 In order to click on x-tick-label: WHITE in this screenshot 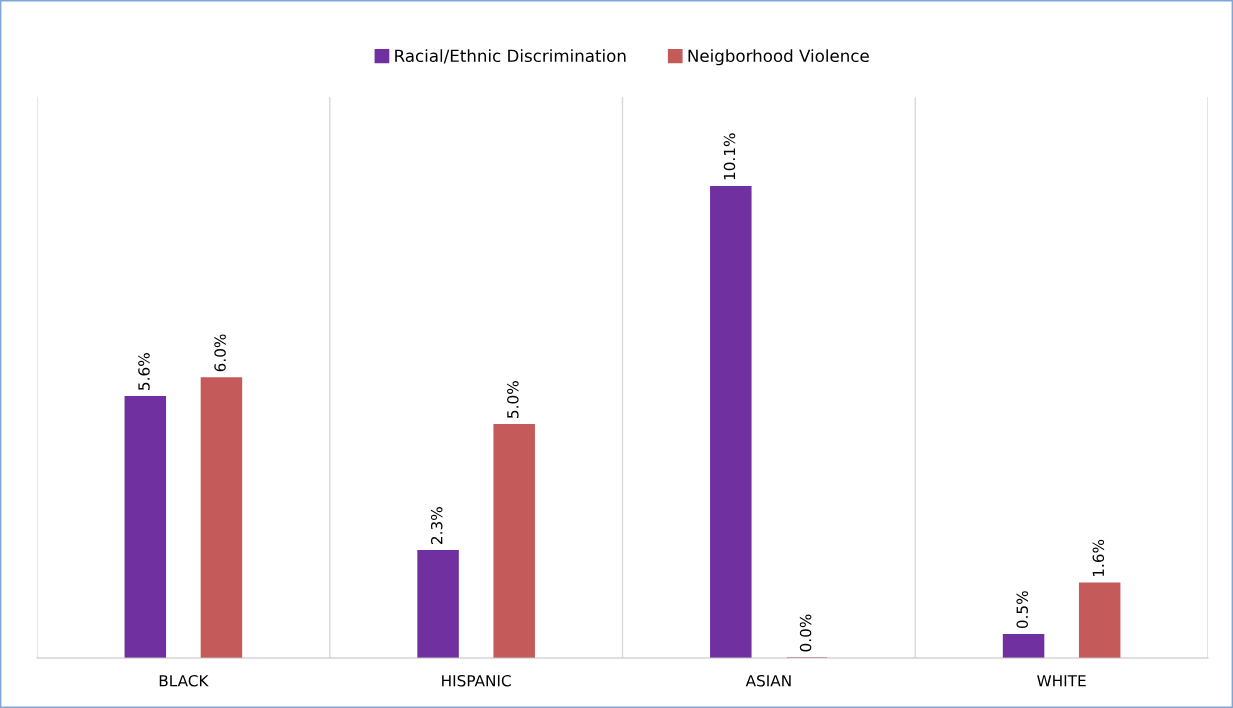, I will do `click(1061, 681)`.